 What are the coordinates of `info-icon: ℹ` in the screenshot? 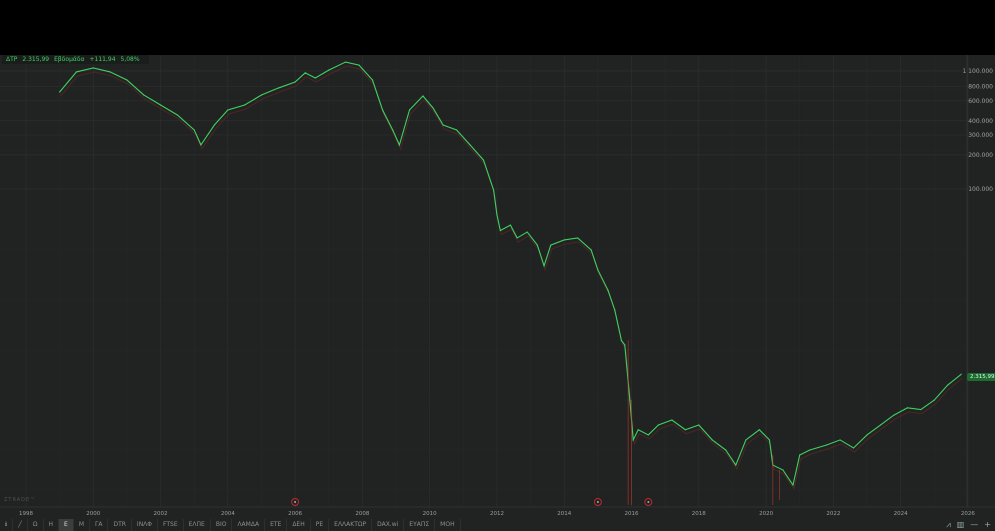 It's located at (7, 525).